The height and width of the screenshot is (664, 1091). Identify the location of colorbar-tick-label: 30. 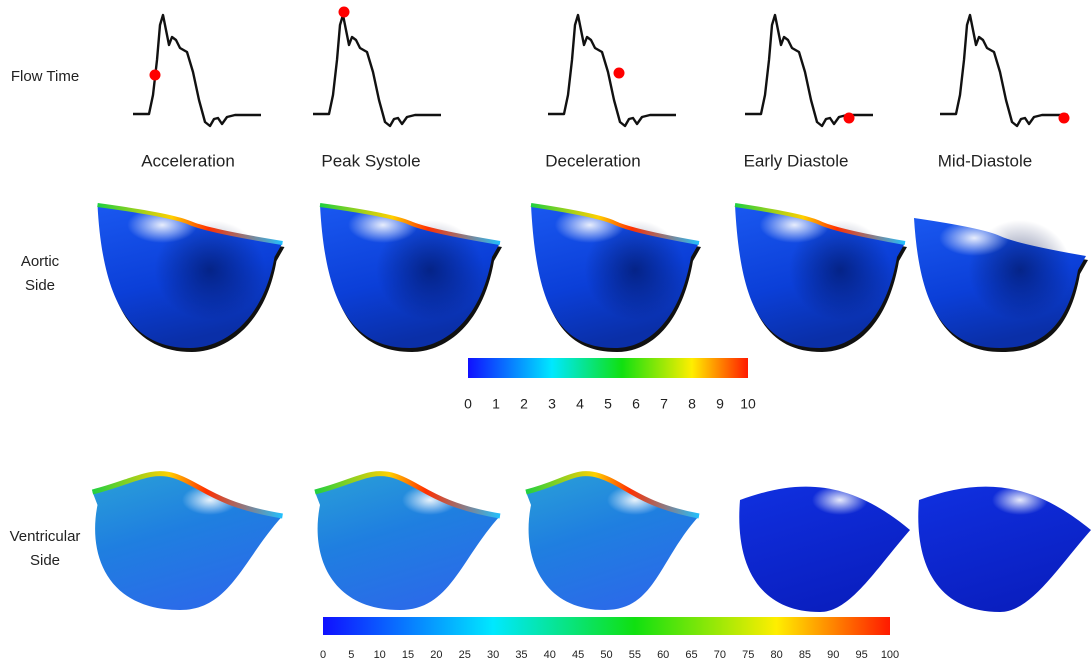
(493, 655).